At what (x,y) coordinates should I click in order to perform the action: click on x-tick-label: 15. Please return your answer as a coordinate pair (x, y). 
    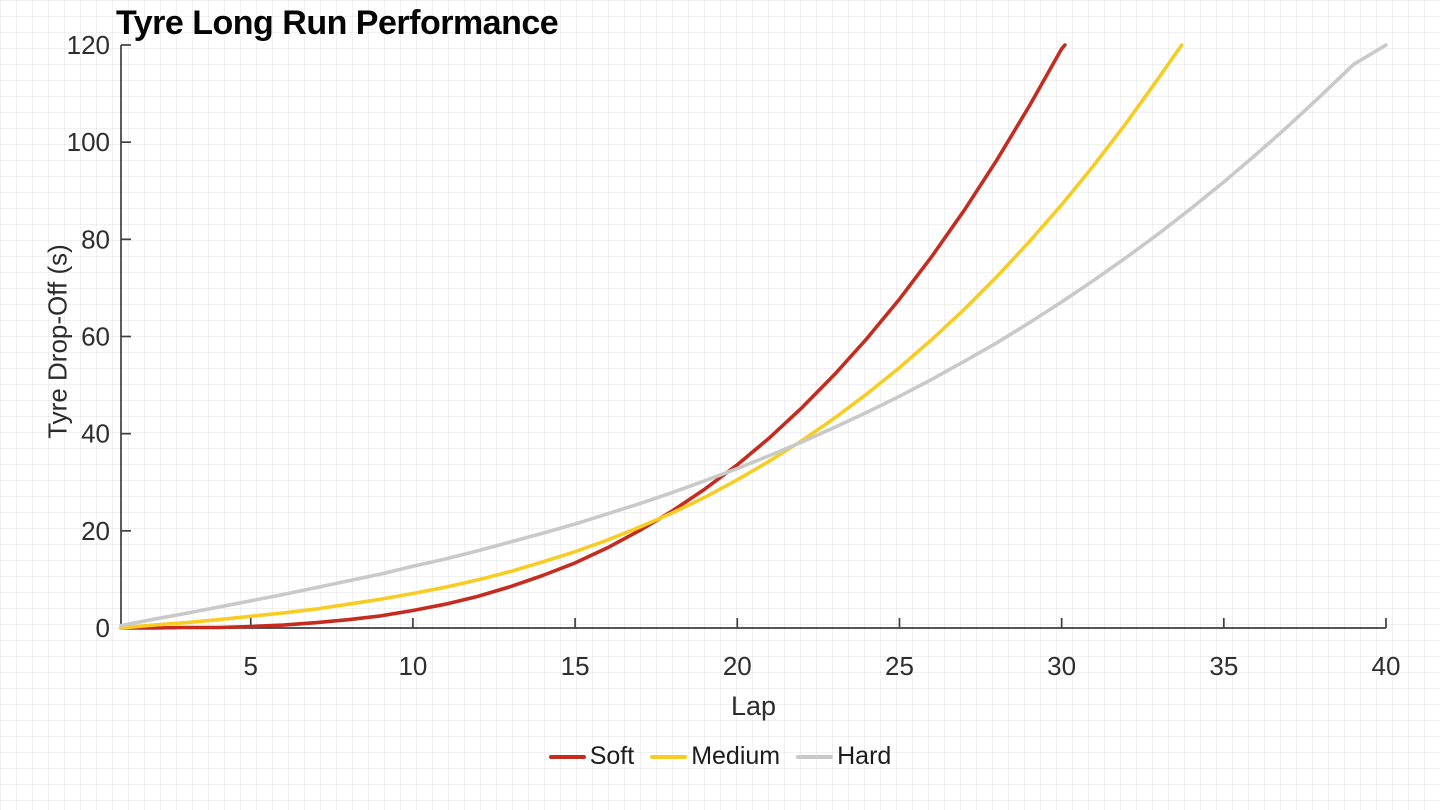
    Looking at the image, I should click on (575, 666).